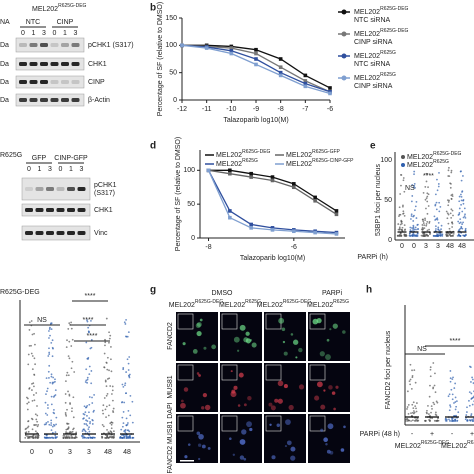 This screenshot has height=474, width=474. Describe the element at coordinates (97, 64) in the screenshot. I see `band-label: CHK1` at that location.